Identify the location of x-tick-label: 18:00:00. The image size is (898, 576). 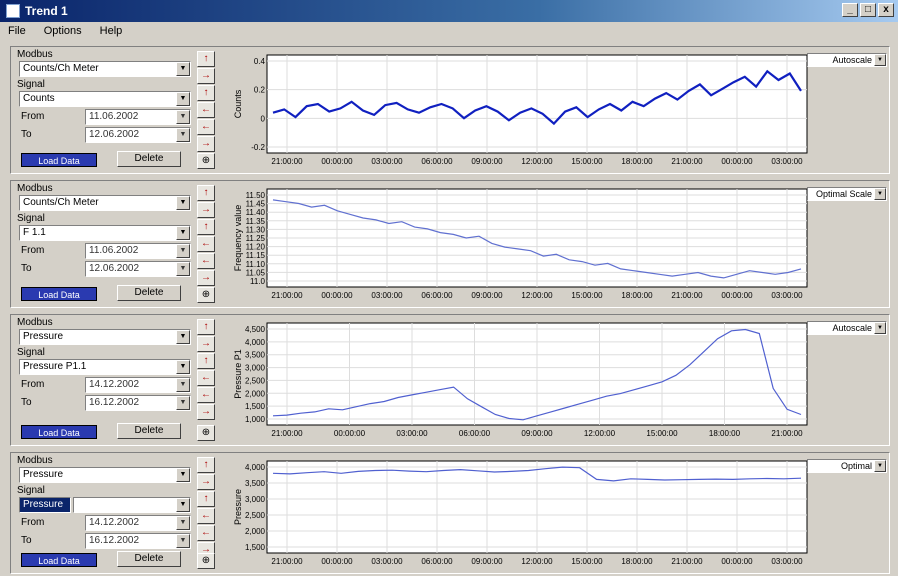
(637, 295).